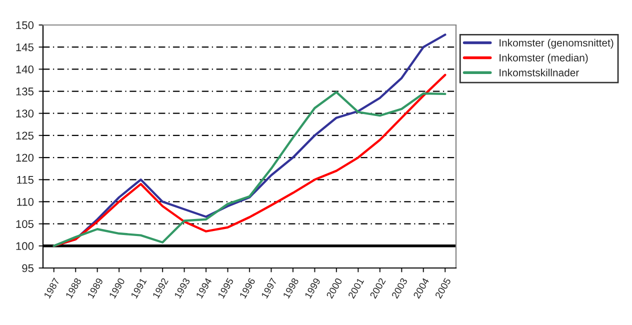 This screenshot has height=325, width=632. I want to click on y-tick-label: 105, so click(25, 224).